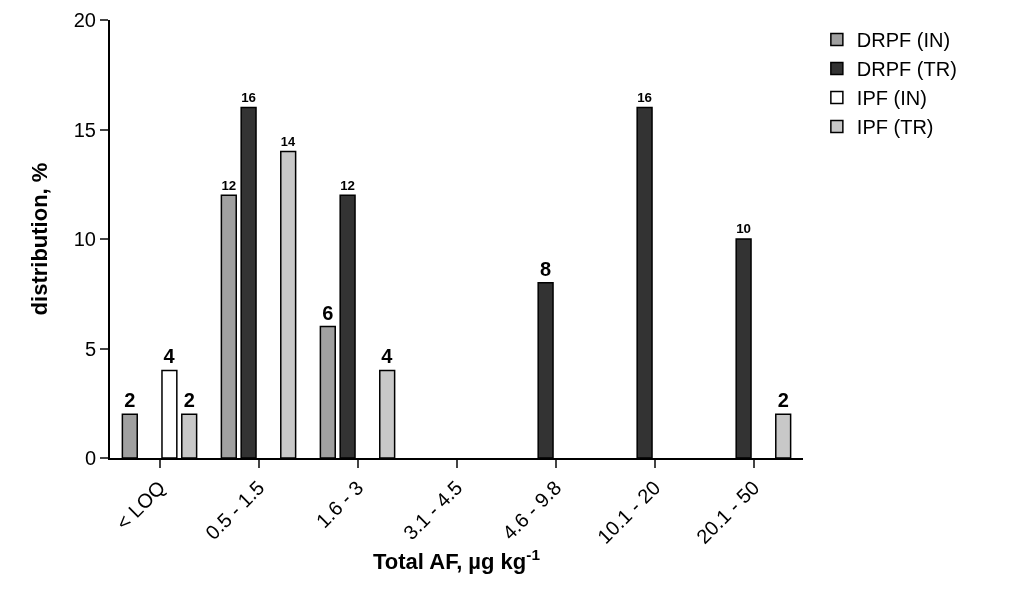 This screenshot has width=1033, height=608. Describe the element at coordinates (895, 127) in the screenshot. I see `legend-label: IPF (TR)` at that location.